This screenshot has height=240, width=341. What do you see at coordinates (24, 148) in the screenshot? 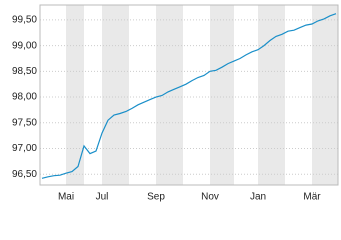
I see `y-tick-label: 97,00` at bounding box center [24, 148].